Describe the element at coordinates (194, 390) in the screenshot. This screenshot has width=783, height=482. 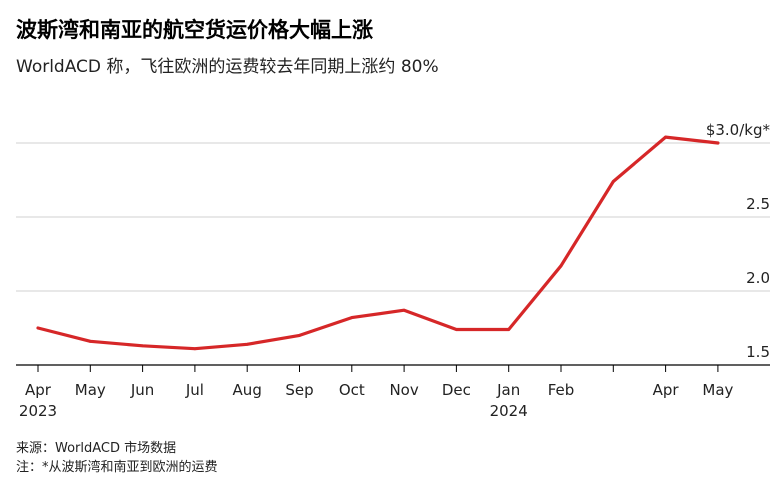
I see `x-tick-label: Jul` at that location.